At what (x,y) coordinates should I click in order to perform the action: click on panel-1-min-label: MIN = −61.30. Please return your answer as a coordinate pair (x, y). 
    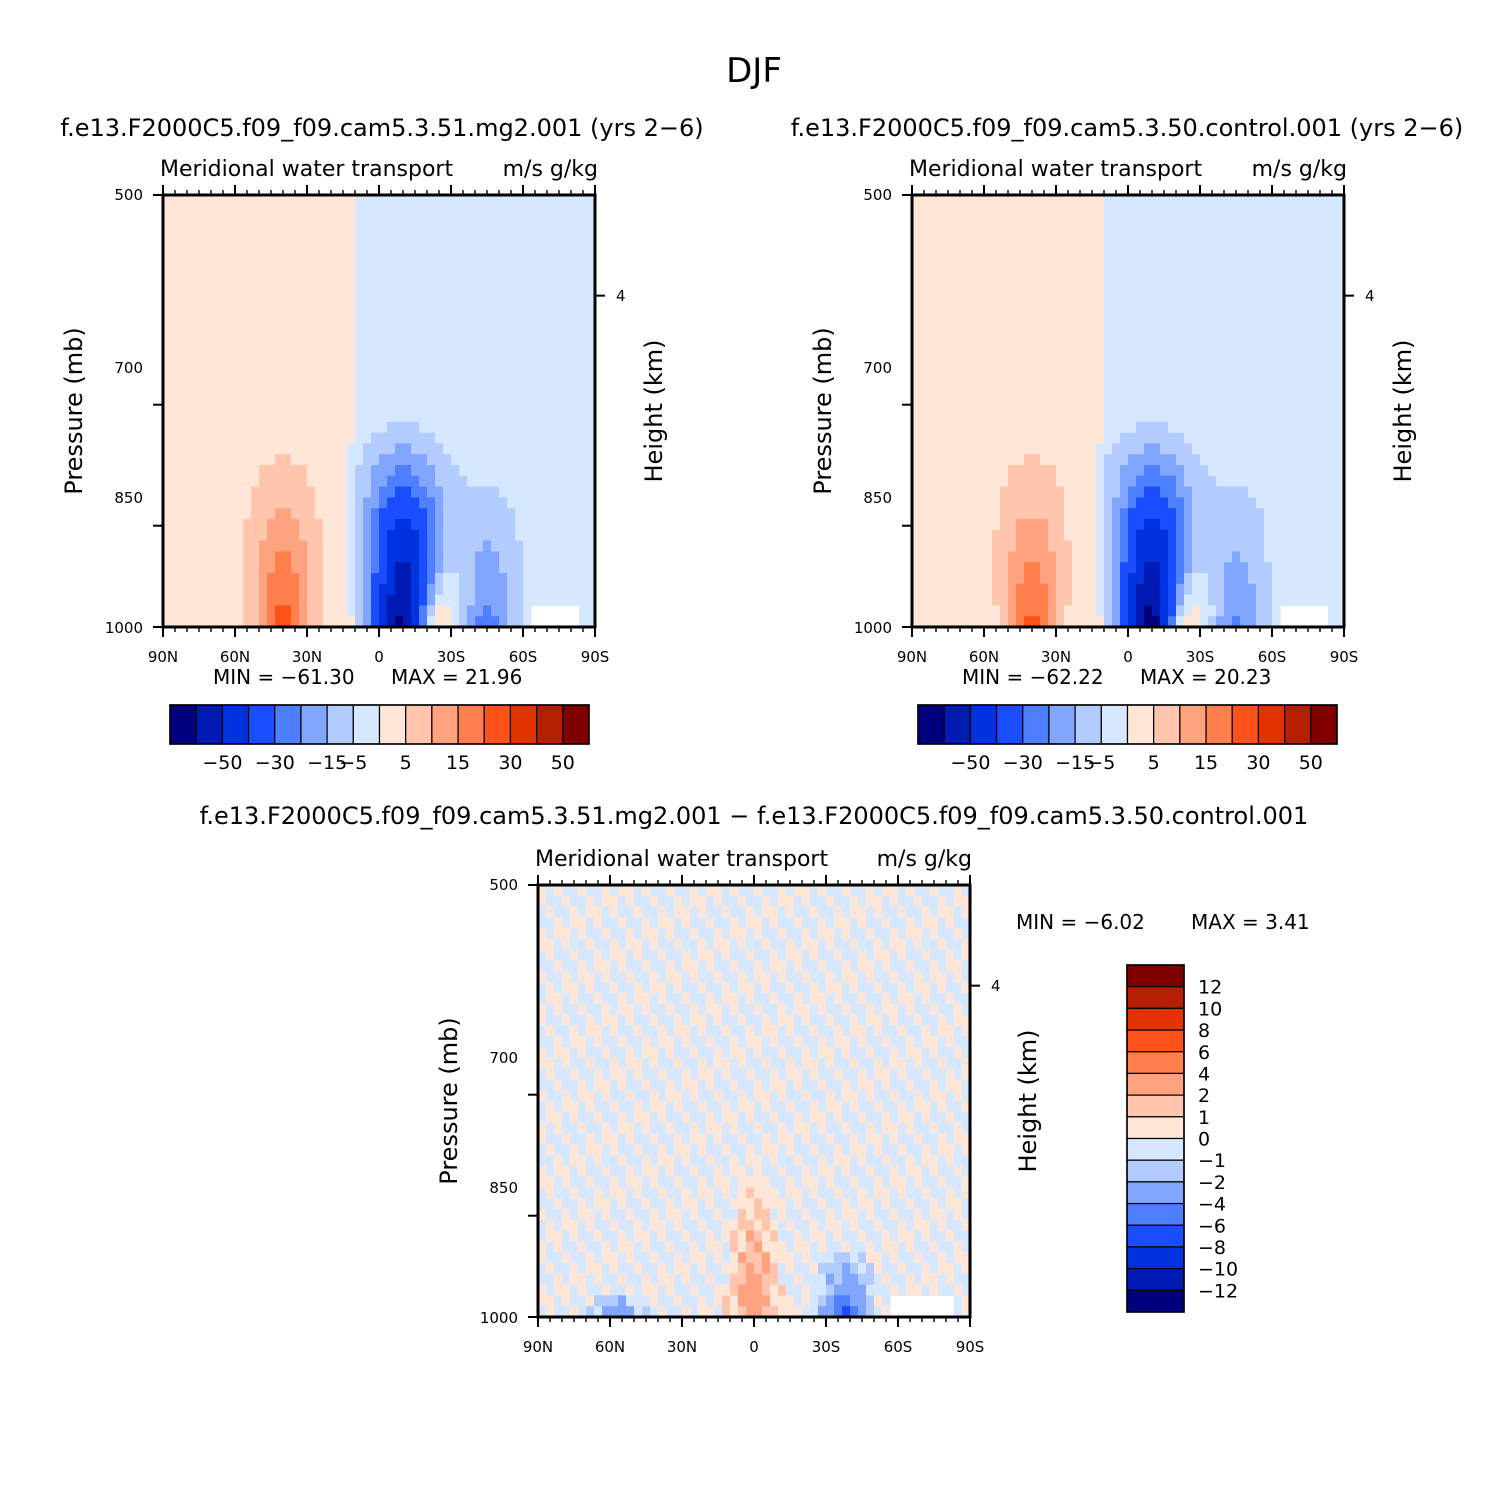
    Looking at the image, I should click on (284, 677).